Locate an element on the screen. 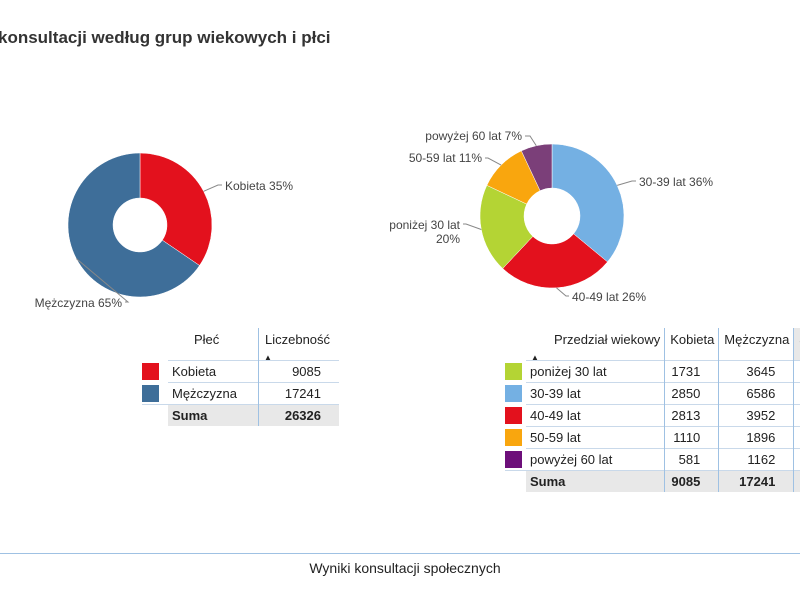 The image size is (800, 600). age-header-mezczyzna: Mężczyzna is located at coordinates (756, 344).